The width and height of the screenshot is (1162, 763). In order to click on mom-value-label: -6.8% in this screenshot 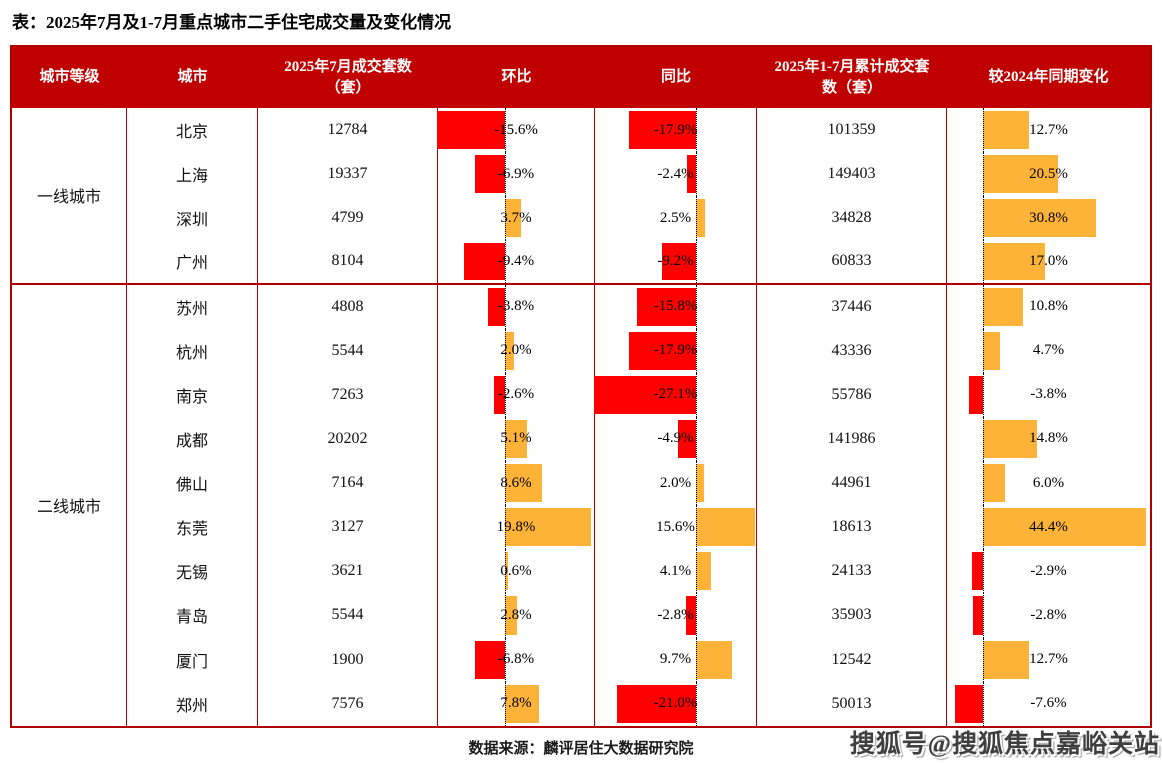, I will do `click(516, 659)`.